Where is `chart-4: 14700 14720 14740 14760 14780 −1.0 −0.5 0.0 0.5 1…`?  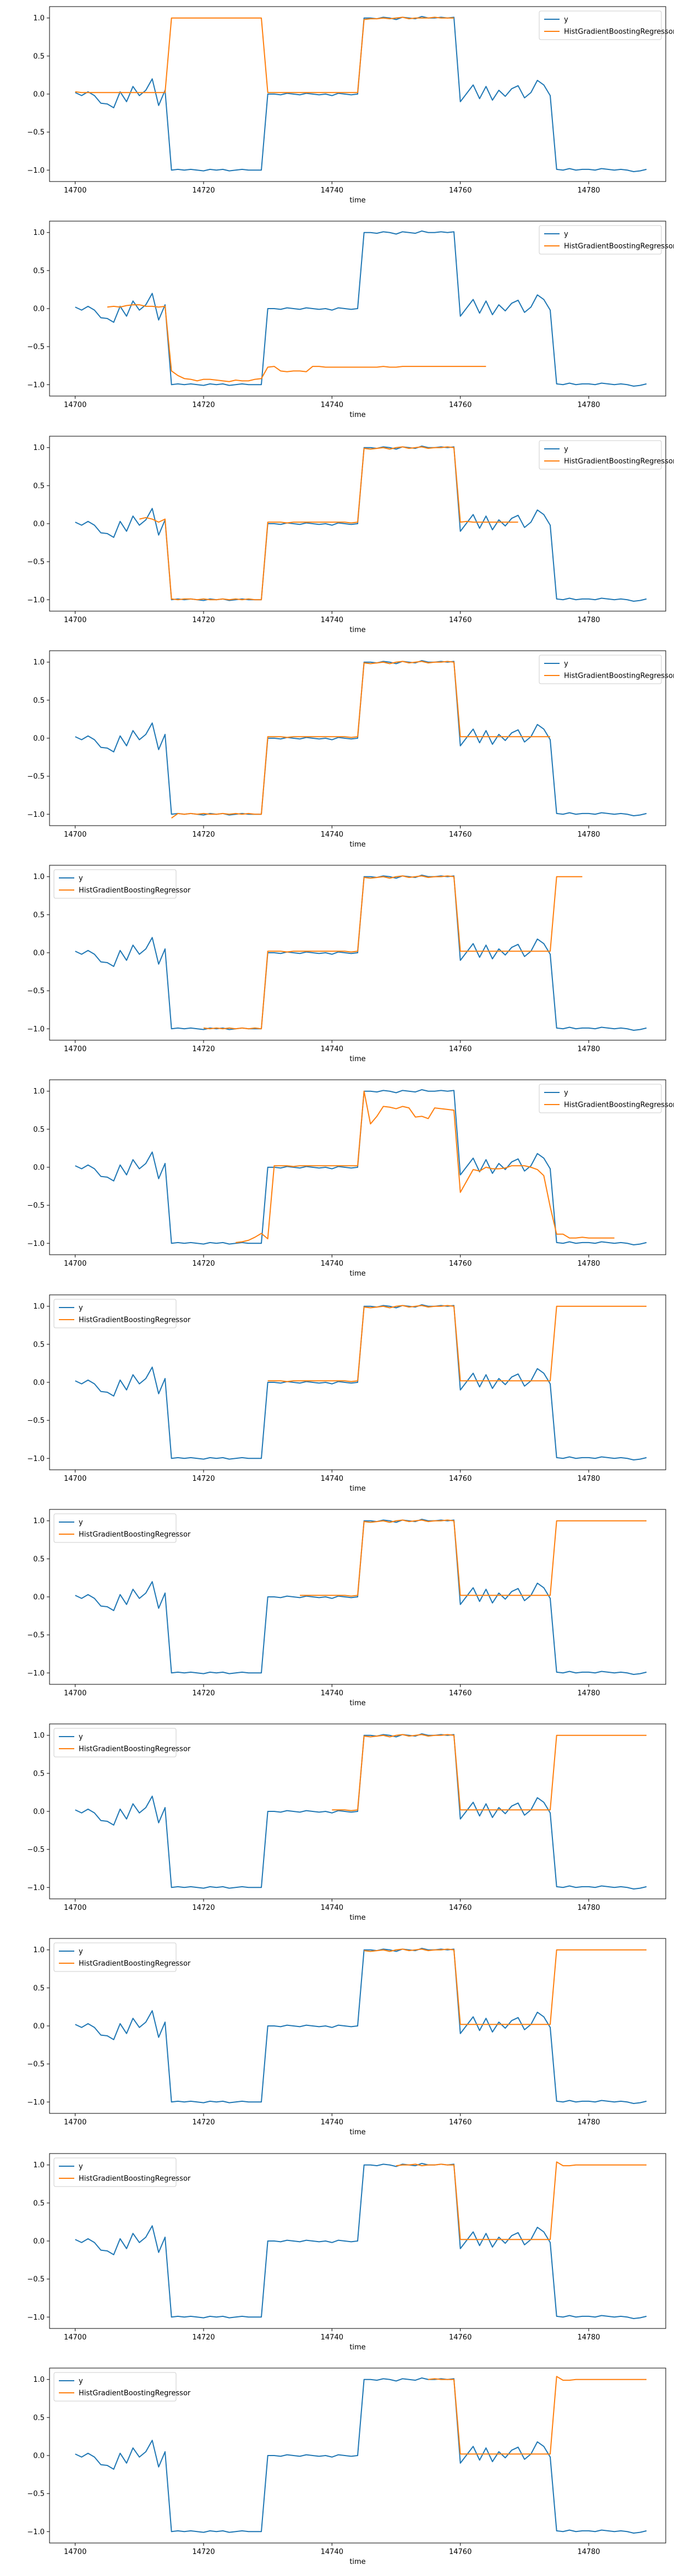
chart-4: 14700 14720 14740 14760 14780 −1.0 −0.5 0.0 0.5 1… is located at coordinates (350, 749).